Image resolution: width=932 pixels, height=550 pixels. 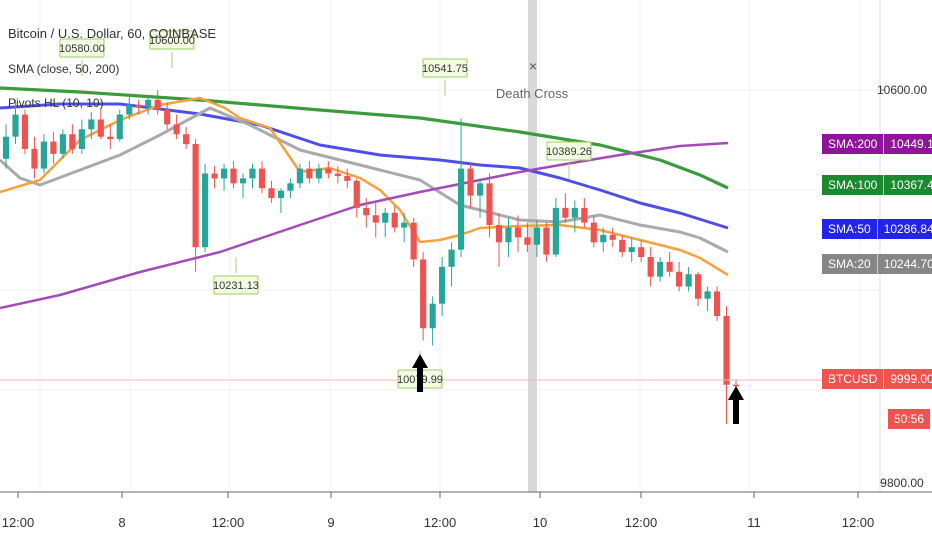 I want to click on y-axis: 10600.00 9800.00, so click(x=902, y=286).